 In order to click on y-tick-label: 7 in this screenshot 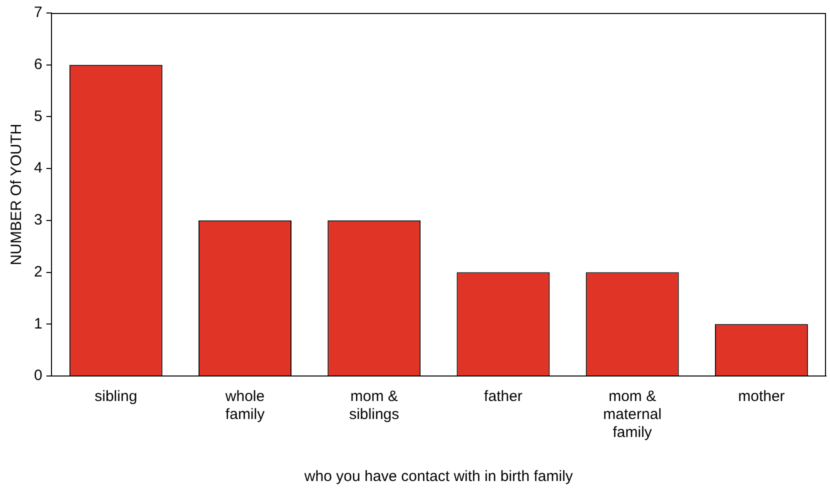, I will do `click(38, 13)`.